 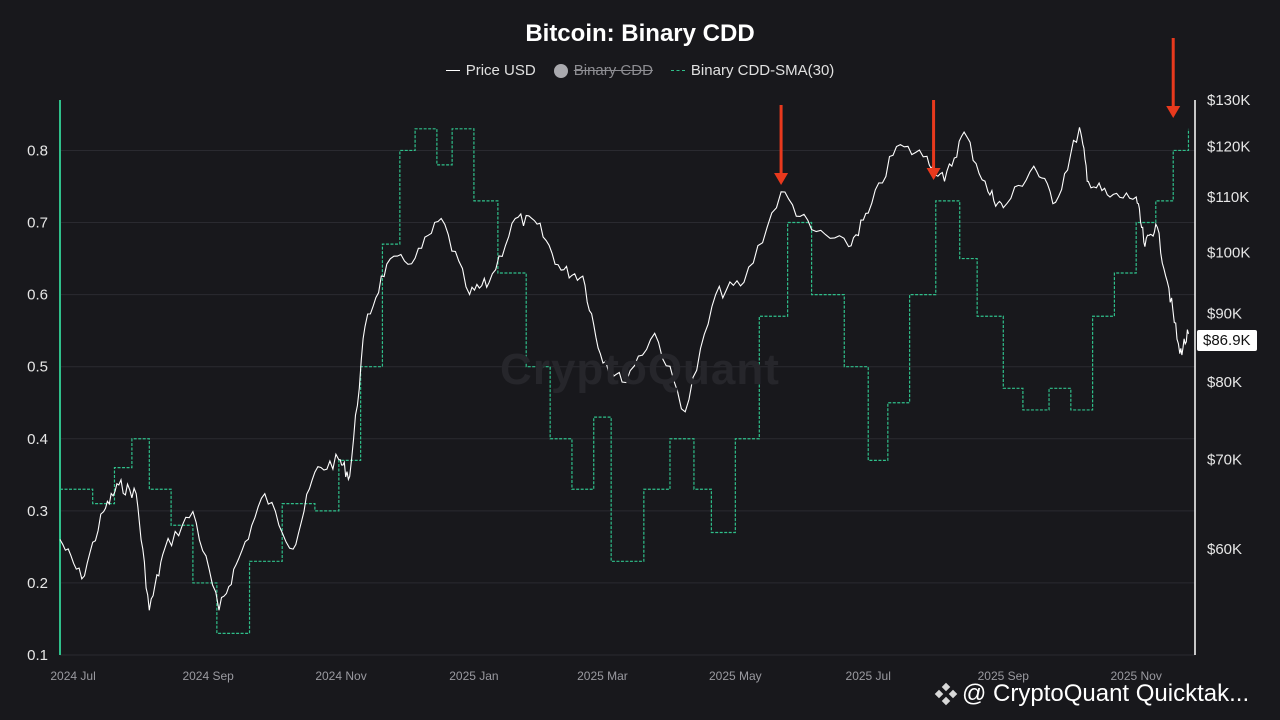 What do you see at coordinates (560, 70) in the screenshot?
I see `legend-binary-cdd-swatch` at bounding box center [560, 70].